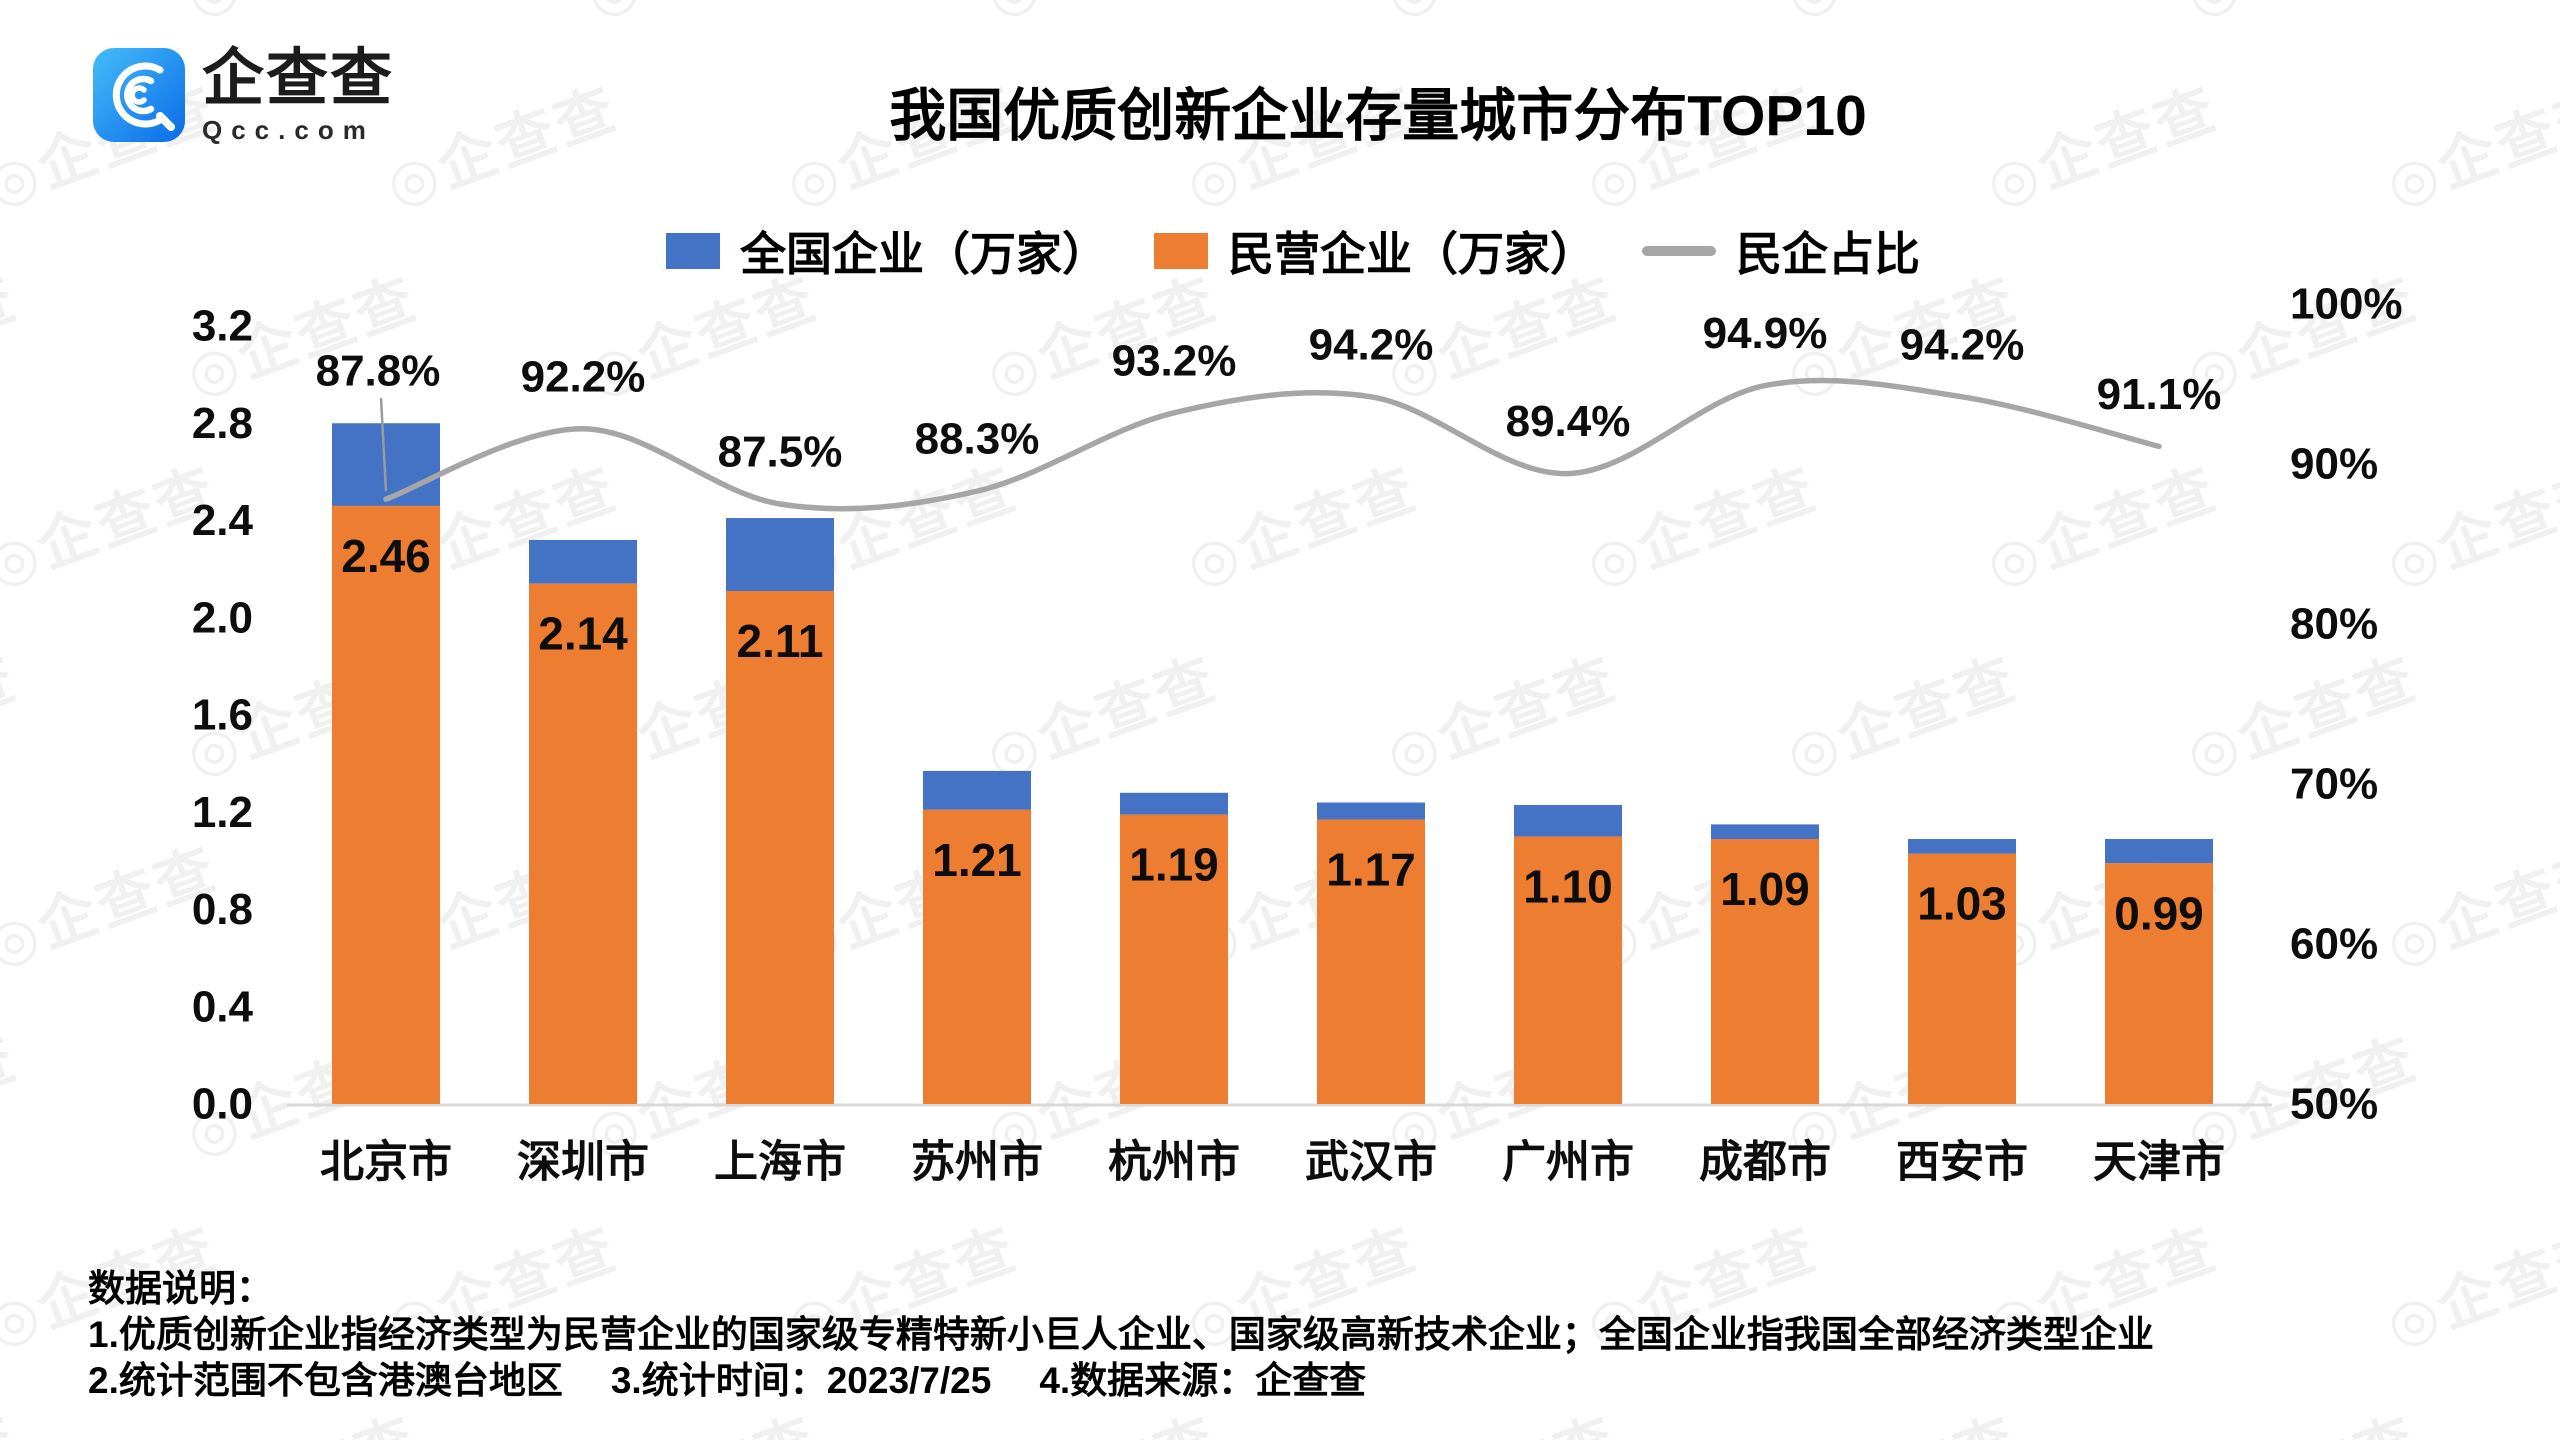 This screenshot has width=2560, height=1440. Describe the element at coordinates (378, 371) in the screenshot. I see `ratio-point-label: 87.8%` at that location.